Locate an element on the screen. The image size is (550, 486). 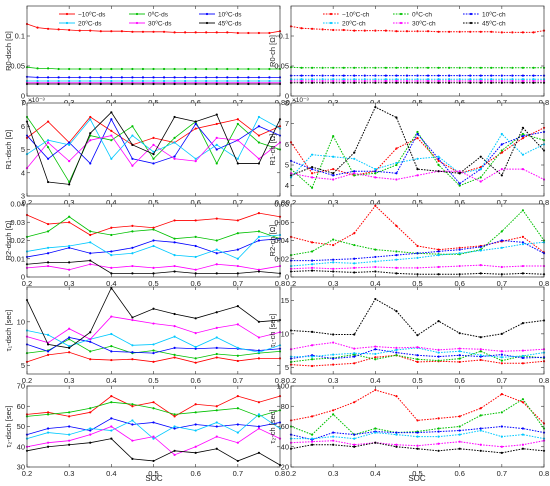
x-tick-label: 0.2 is located at coordinates (27, 202).